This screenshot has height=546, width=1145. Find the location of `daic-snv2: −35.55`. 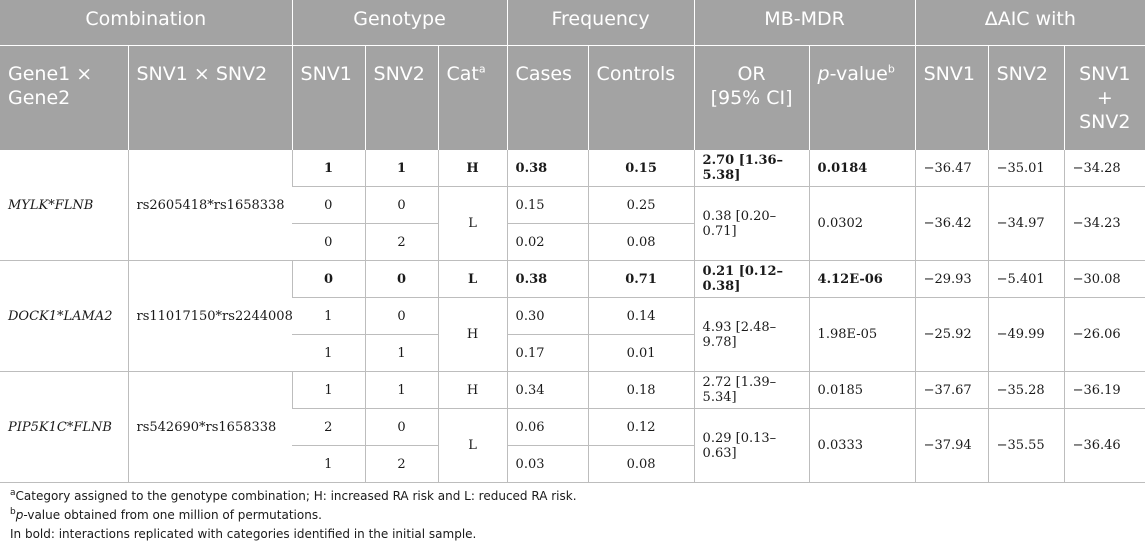

daic-snv2: −35.55 is located at coordinates (1026, 445).